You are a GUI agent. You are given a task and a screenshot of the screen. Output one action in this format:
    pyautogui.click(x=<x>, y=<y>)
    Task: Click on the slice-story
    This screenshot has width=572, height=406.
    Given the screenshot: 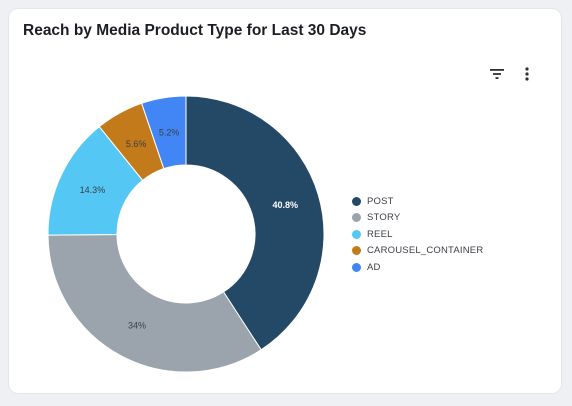 What is the action you would take?
    pyautogui.click(x=154, y=303)
    